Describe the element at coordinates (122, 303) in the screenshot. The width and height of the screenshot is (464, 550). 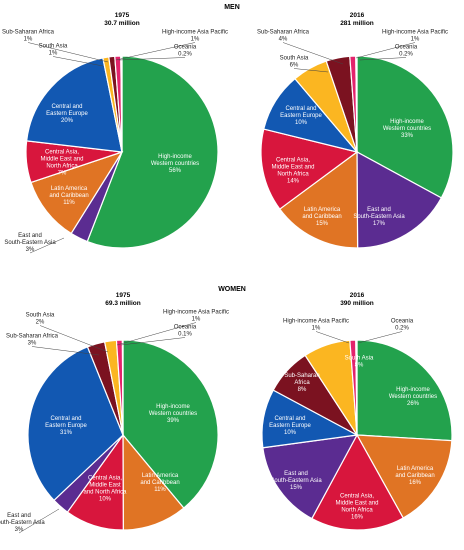
I see `pie-subtitle: 69.3 million` at that location.